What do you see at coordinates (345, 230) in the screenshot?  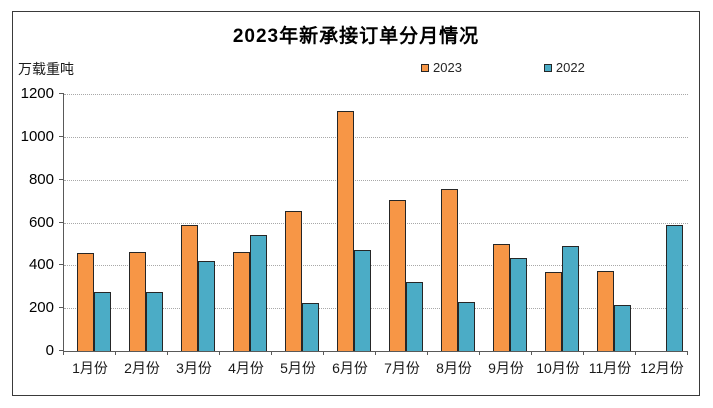 I see `bar-2023-6月份` at bounding box center [345, 230].